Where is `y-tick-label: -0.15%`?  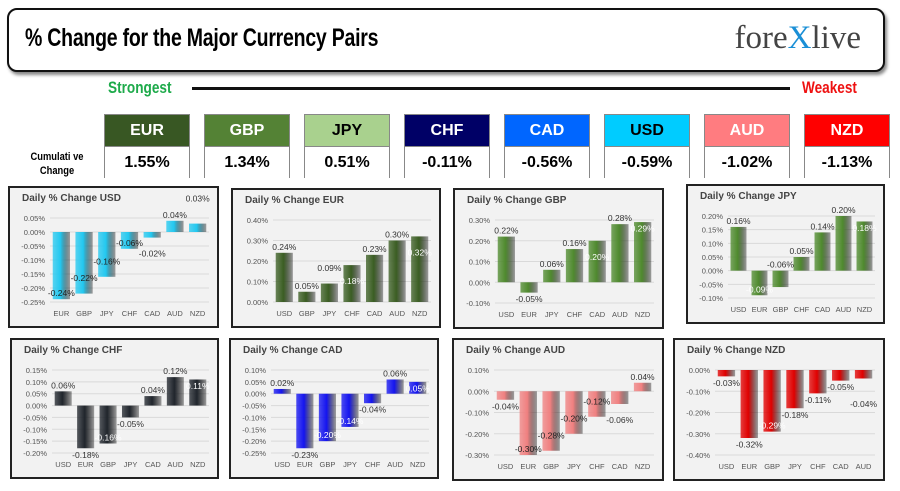 y-tick-label: -0.15% is located at coordinates (33, 274).